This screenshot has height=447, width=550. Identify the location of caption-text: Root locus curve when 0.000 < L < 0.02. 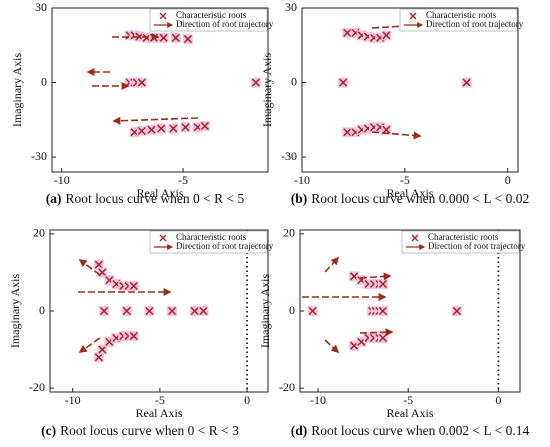
(420, 198).